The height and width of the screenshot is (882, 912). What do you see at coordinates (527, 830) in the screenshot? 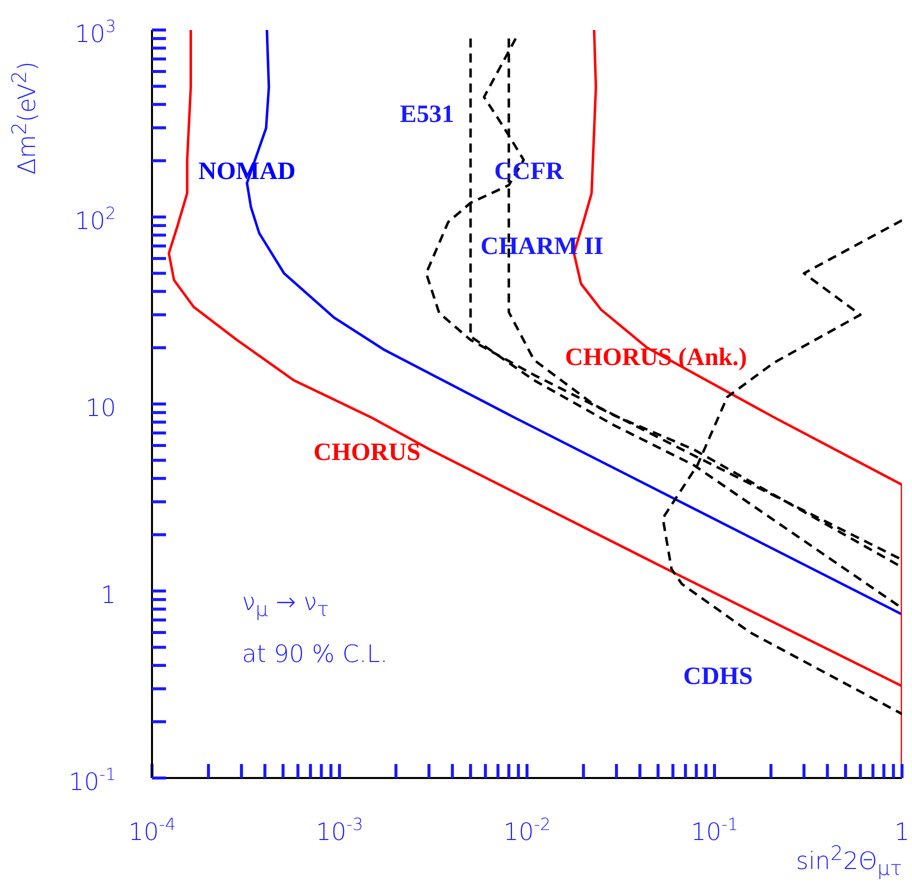
I see `x-tick-label: 10$^{-2}$` at bounding box center [527, 830].